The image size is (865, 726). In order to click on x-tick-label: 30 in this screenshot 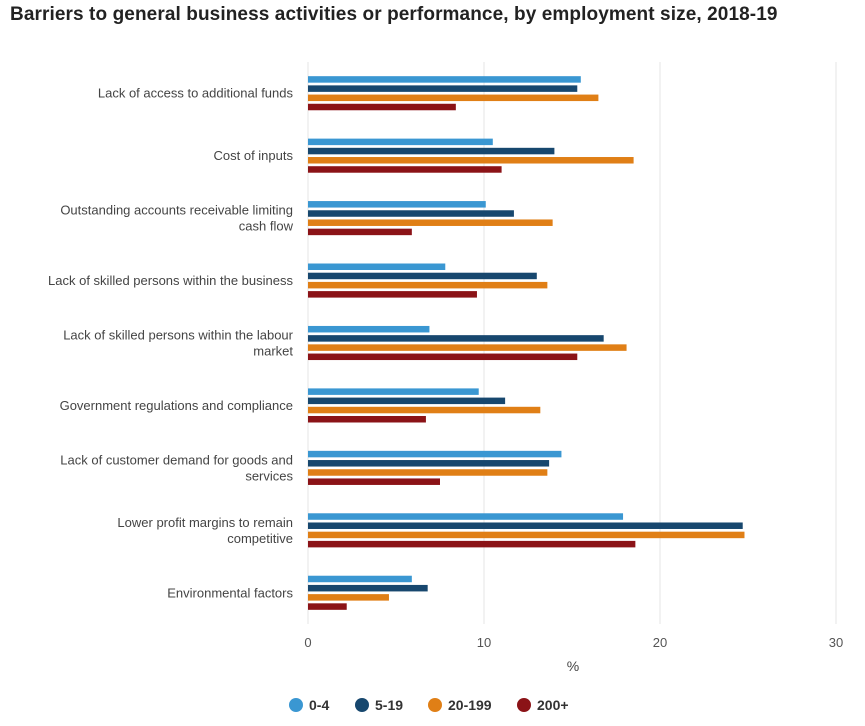, I will do `click(836, 642)`.